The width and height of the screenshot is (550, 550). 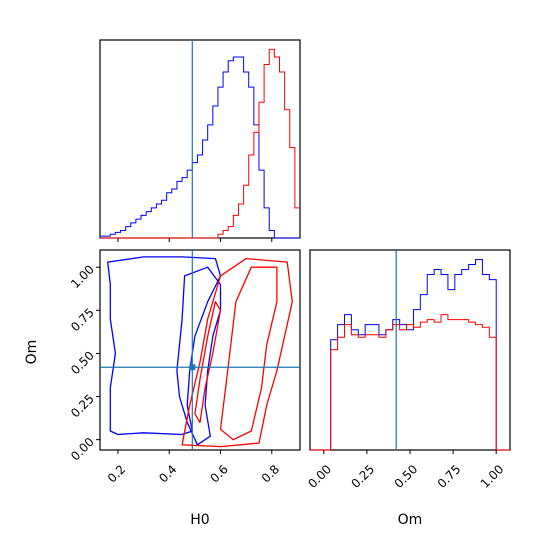 I want to click on h0-series-1-histogram, so click(x=200, y=143).